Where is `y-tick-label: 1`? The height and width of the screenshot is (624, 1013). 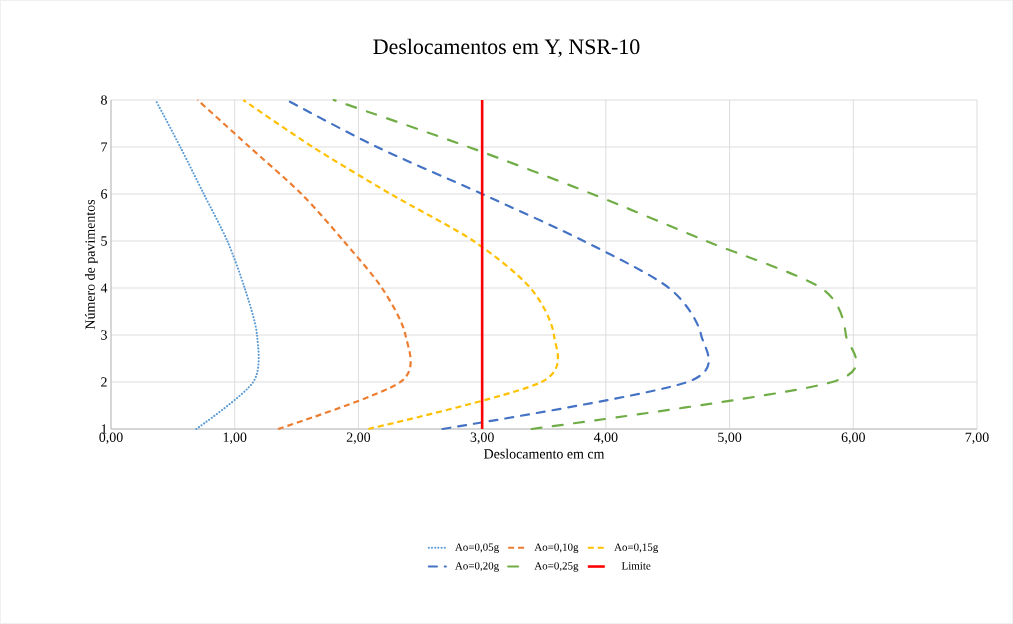
y-tick-label: 1 is located at coordinates (104, 429).